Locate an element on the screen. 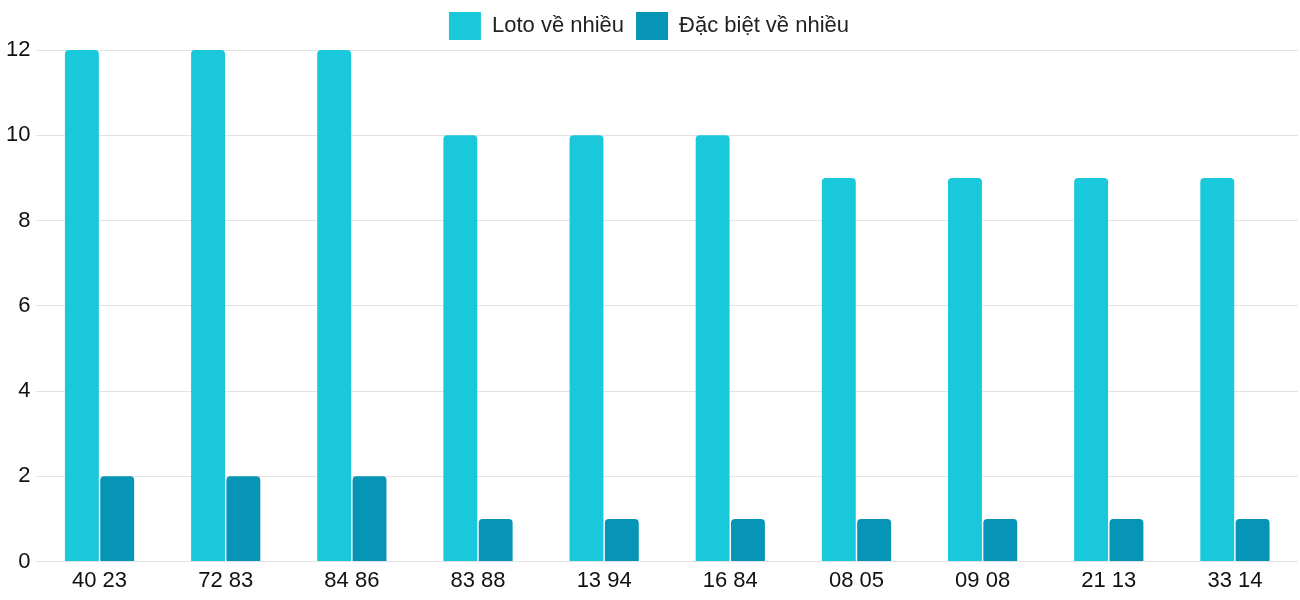 The width and height of the screenshot is (1300, 600). x-tick-label: 84 86 is located at coordinates (352, 579).